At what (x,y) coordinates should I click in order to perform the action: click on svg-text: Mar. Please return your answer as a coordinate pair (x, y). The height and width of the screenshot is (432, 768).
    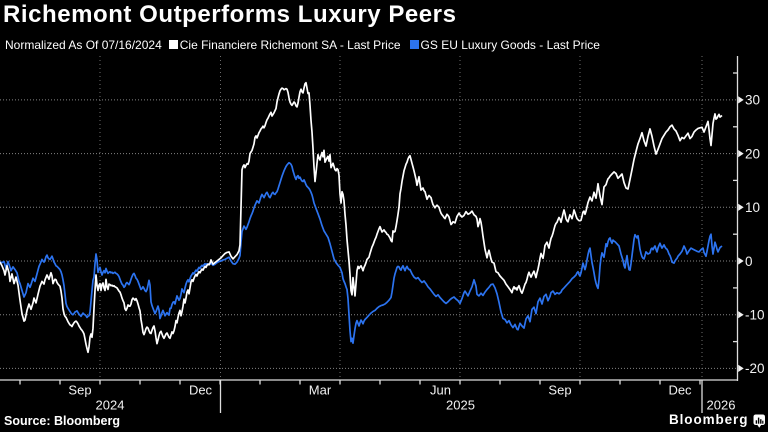
    Looking at the image, I should click on (320, 390).